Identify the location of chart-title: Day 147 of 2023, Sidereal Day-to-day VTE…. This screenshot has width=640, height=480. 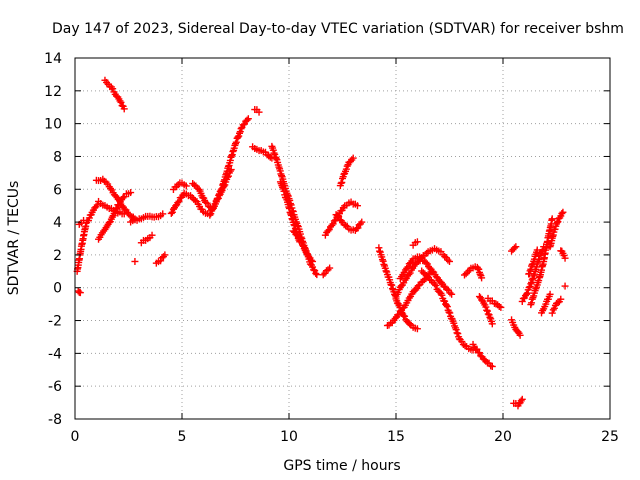
(338, 29).